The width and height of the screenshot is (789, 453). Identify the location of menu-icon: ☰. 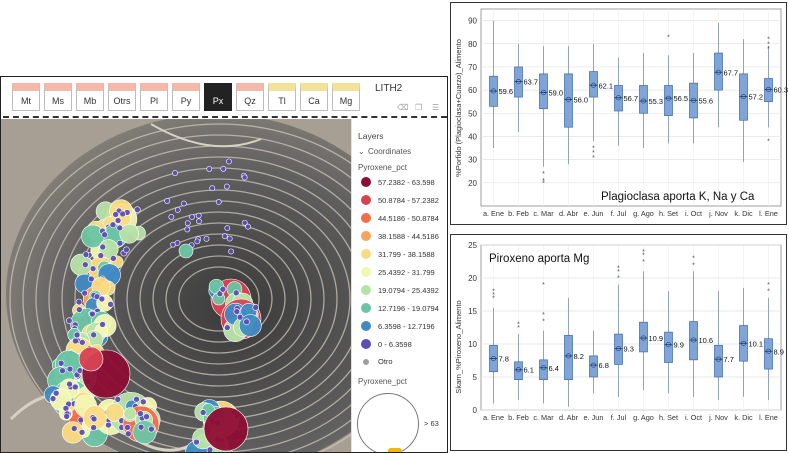
(436, 107).